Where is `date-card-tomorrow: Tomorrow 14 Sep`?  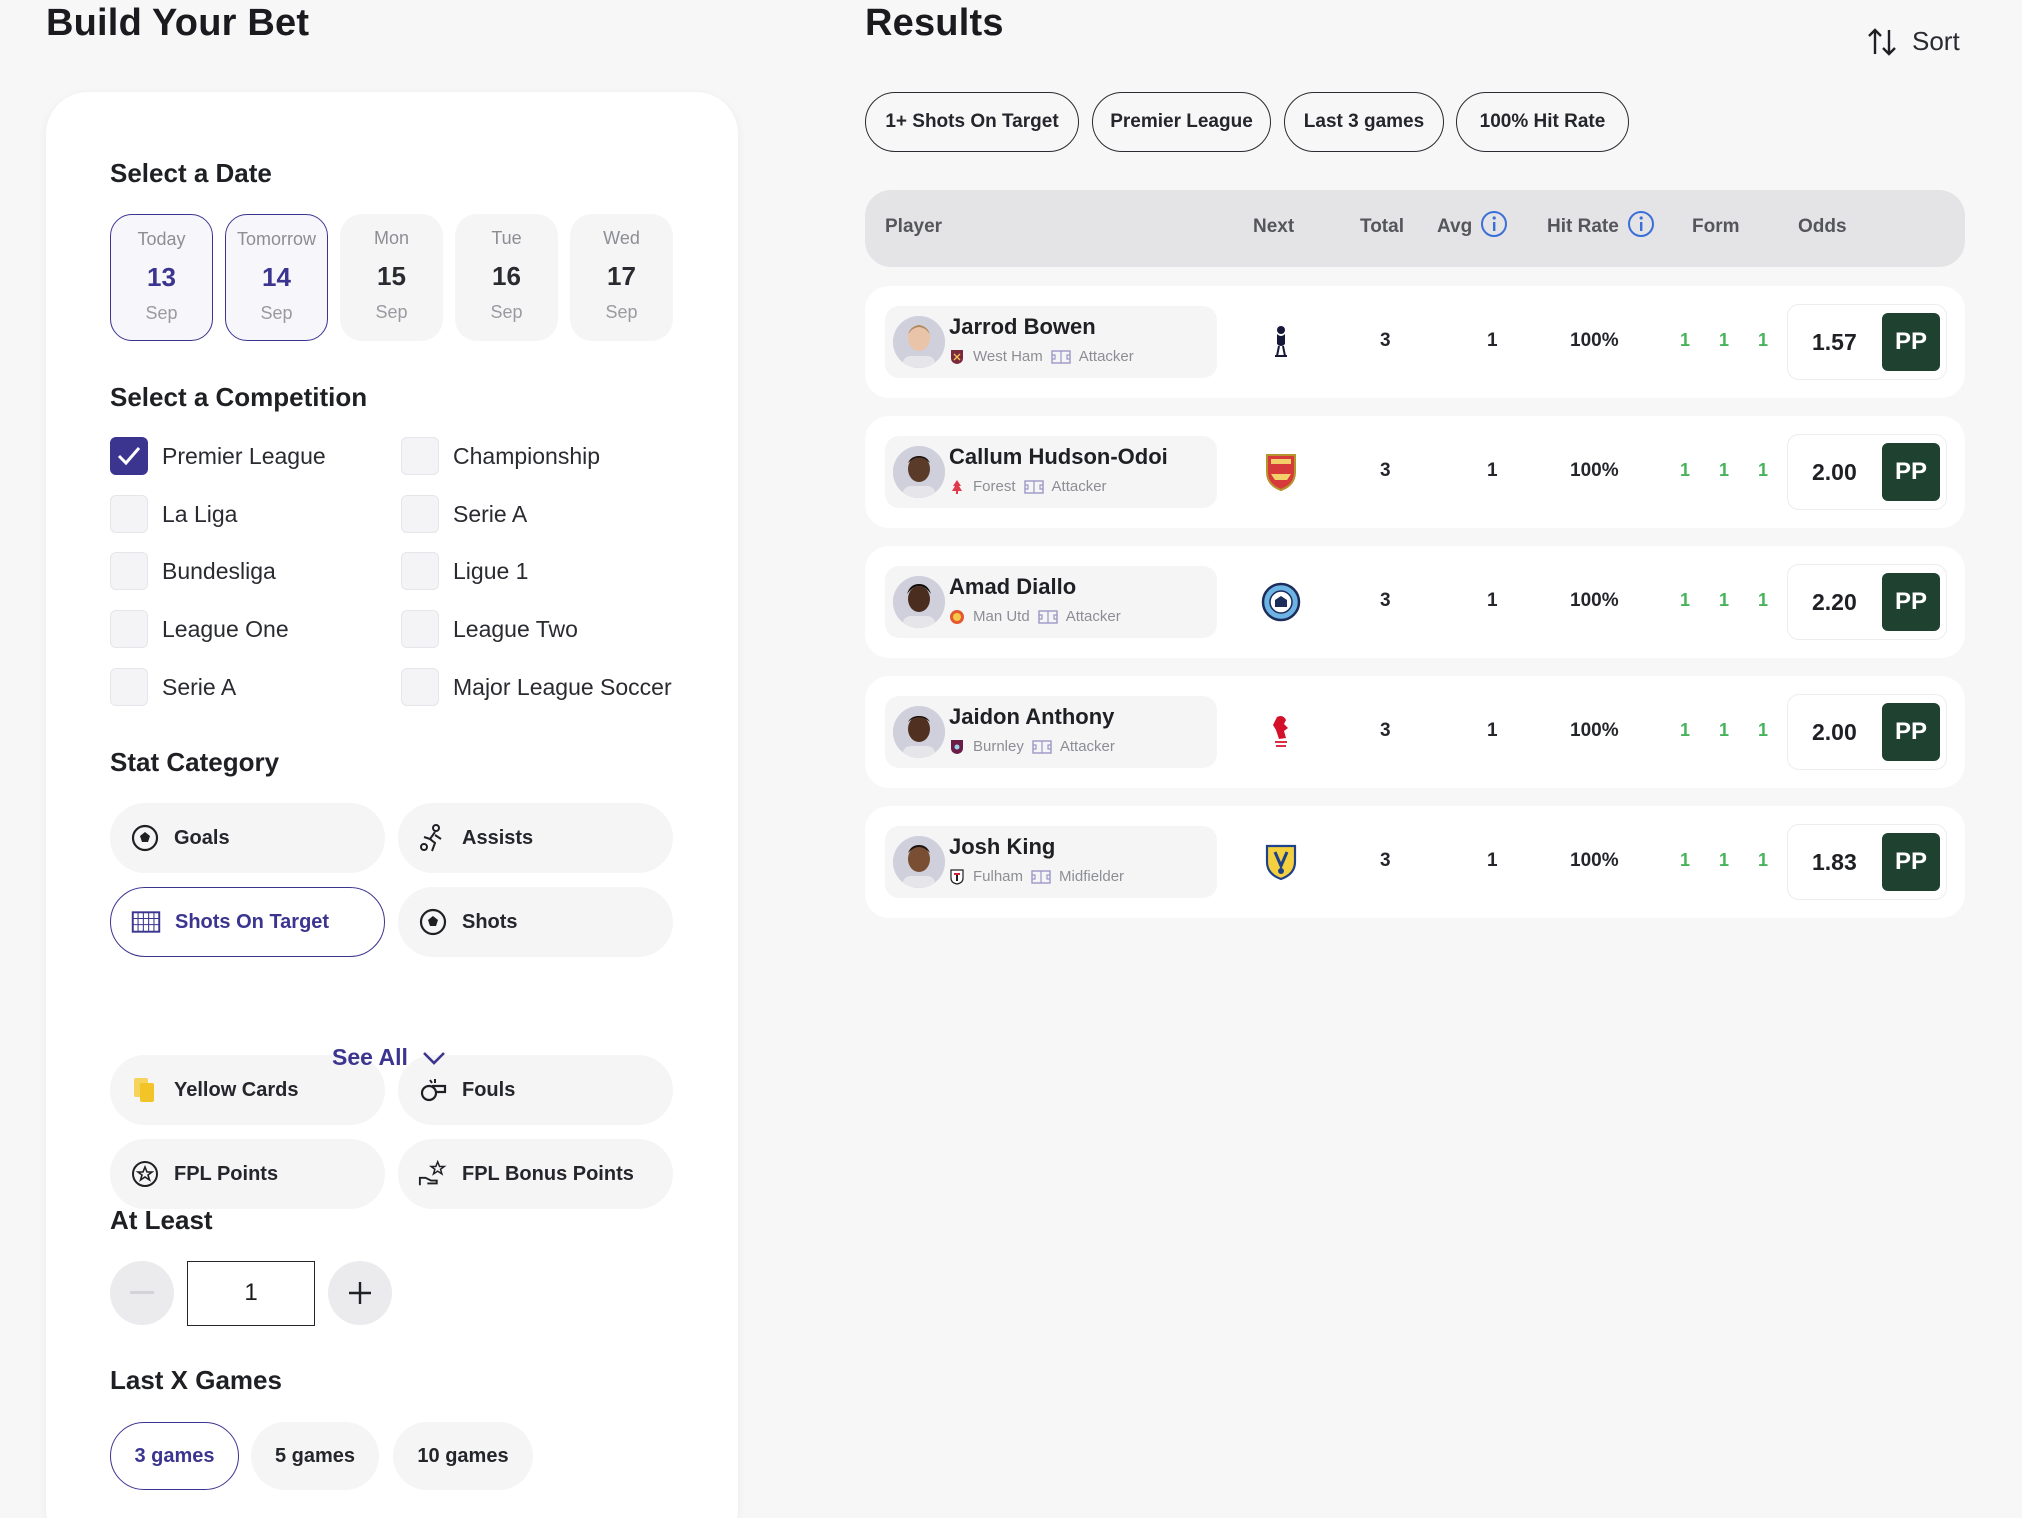
date-card-tomorrow: Tomorrow 14 Sep is located at coordinates (276, 277).